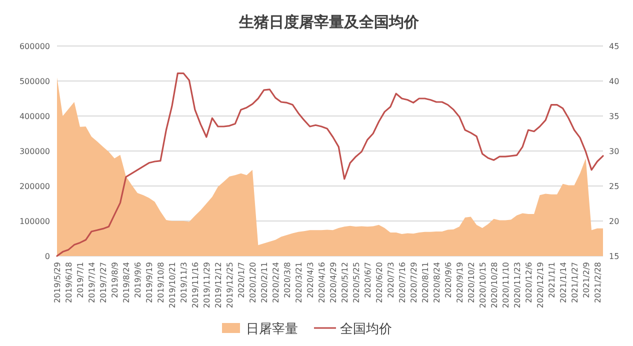 The height and width of the screenshot is (346, 633). What do you see at coordinates (505, 285) in the screenshot?
I see `x-tick-label: 2020/11/10` at bounding box center [505, 285].